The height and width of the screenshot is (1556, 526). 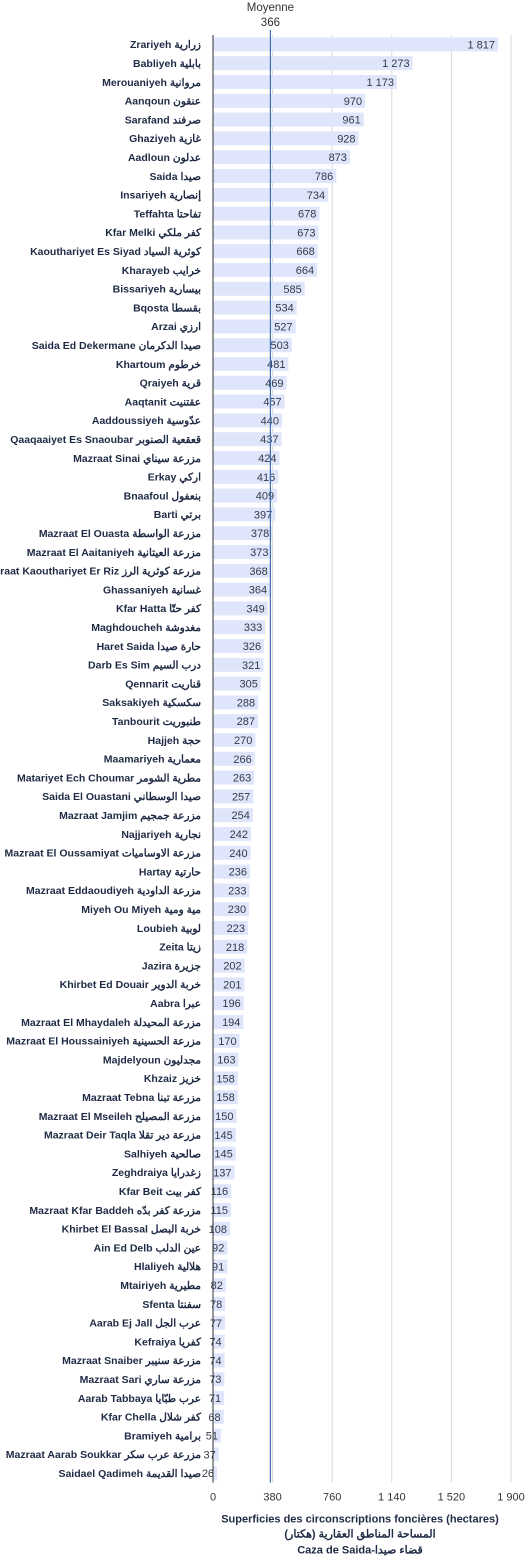 What do you see at coordinates (216, 1324) in the screenshot?
I see `value-label: 77` at bounding box center [216, 1324].